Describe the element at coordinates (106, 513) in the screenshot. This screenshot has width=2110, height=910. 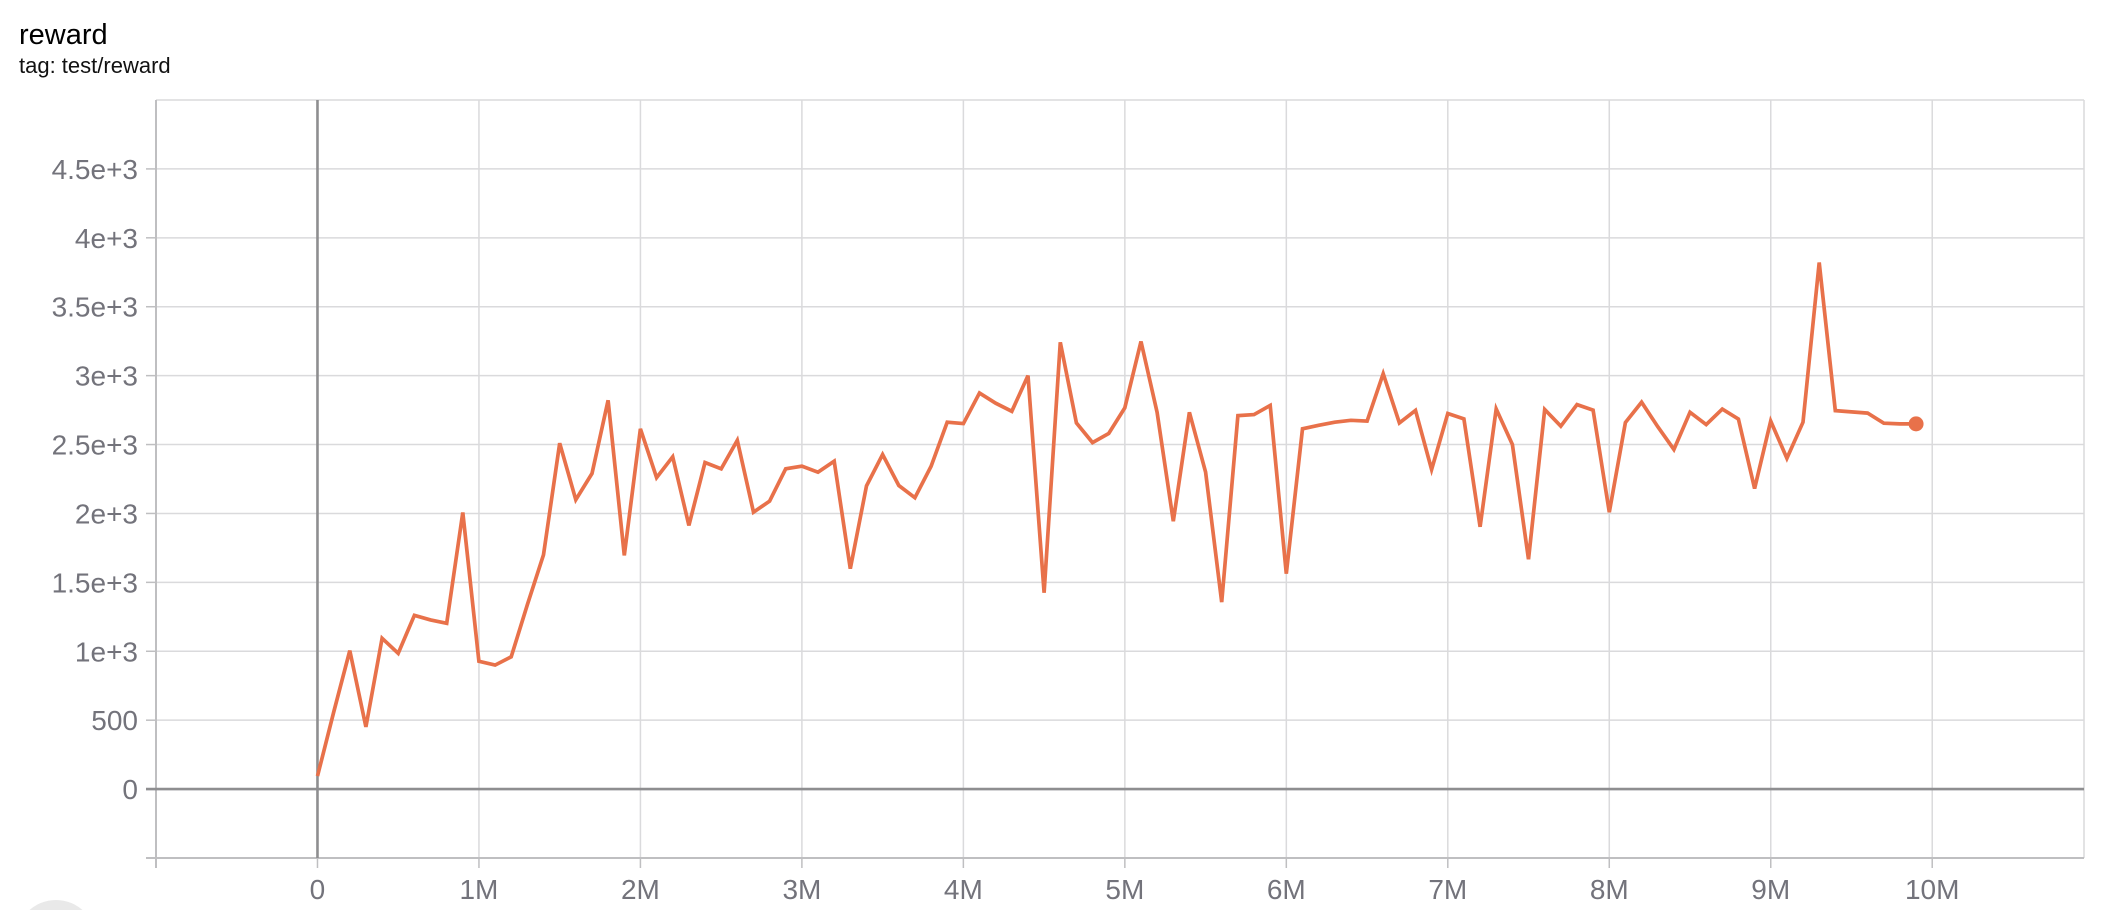
I see `y-tick-label: 2e+3` at that location.